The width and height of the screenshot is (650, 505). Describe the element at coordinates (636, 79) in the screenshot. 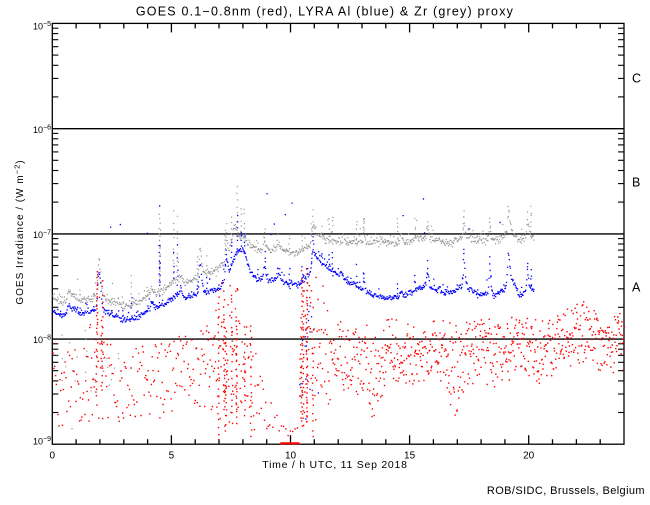

I see `svg-text: C` at that location.